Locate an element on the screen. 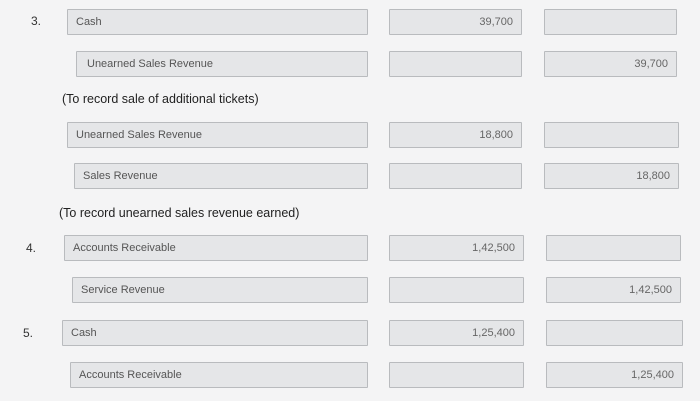  debit-field: 18,800 is located at coordinates (455, 135).